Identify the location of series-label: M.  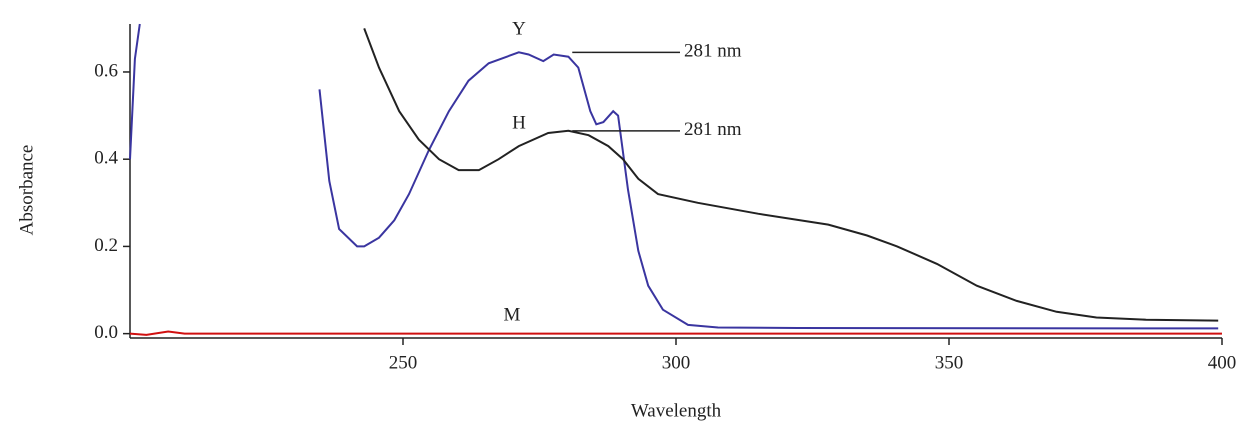
(512, 314).